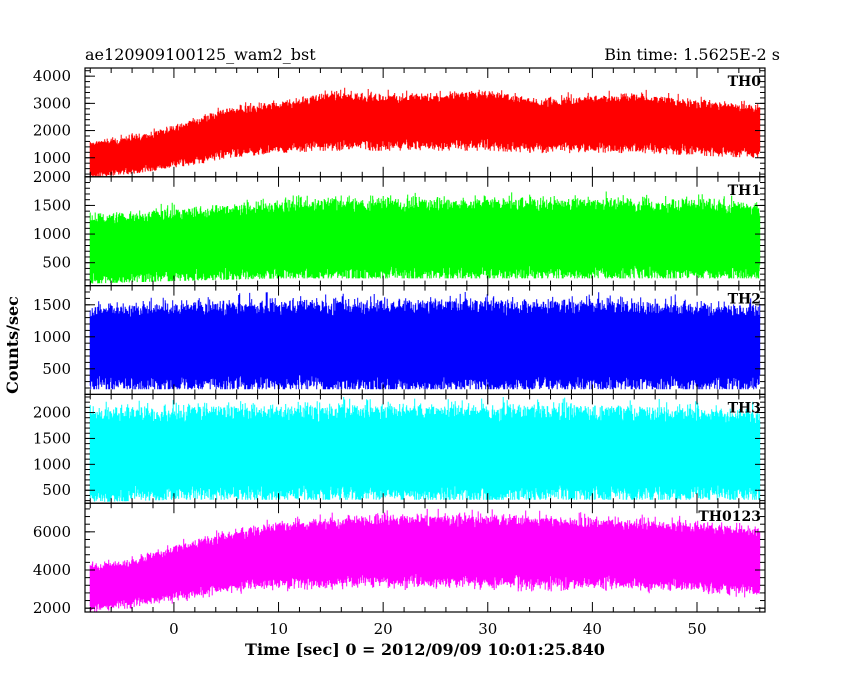 The width and height of the screenshot is (850, 680). I want to click on panel-label-th2: TH2, so click(744, 300).